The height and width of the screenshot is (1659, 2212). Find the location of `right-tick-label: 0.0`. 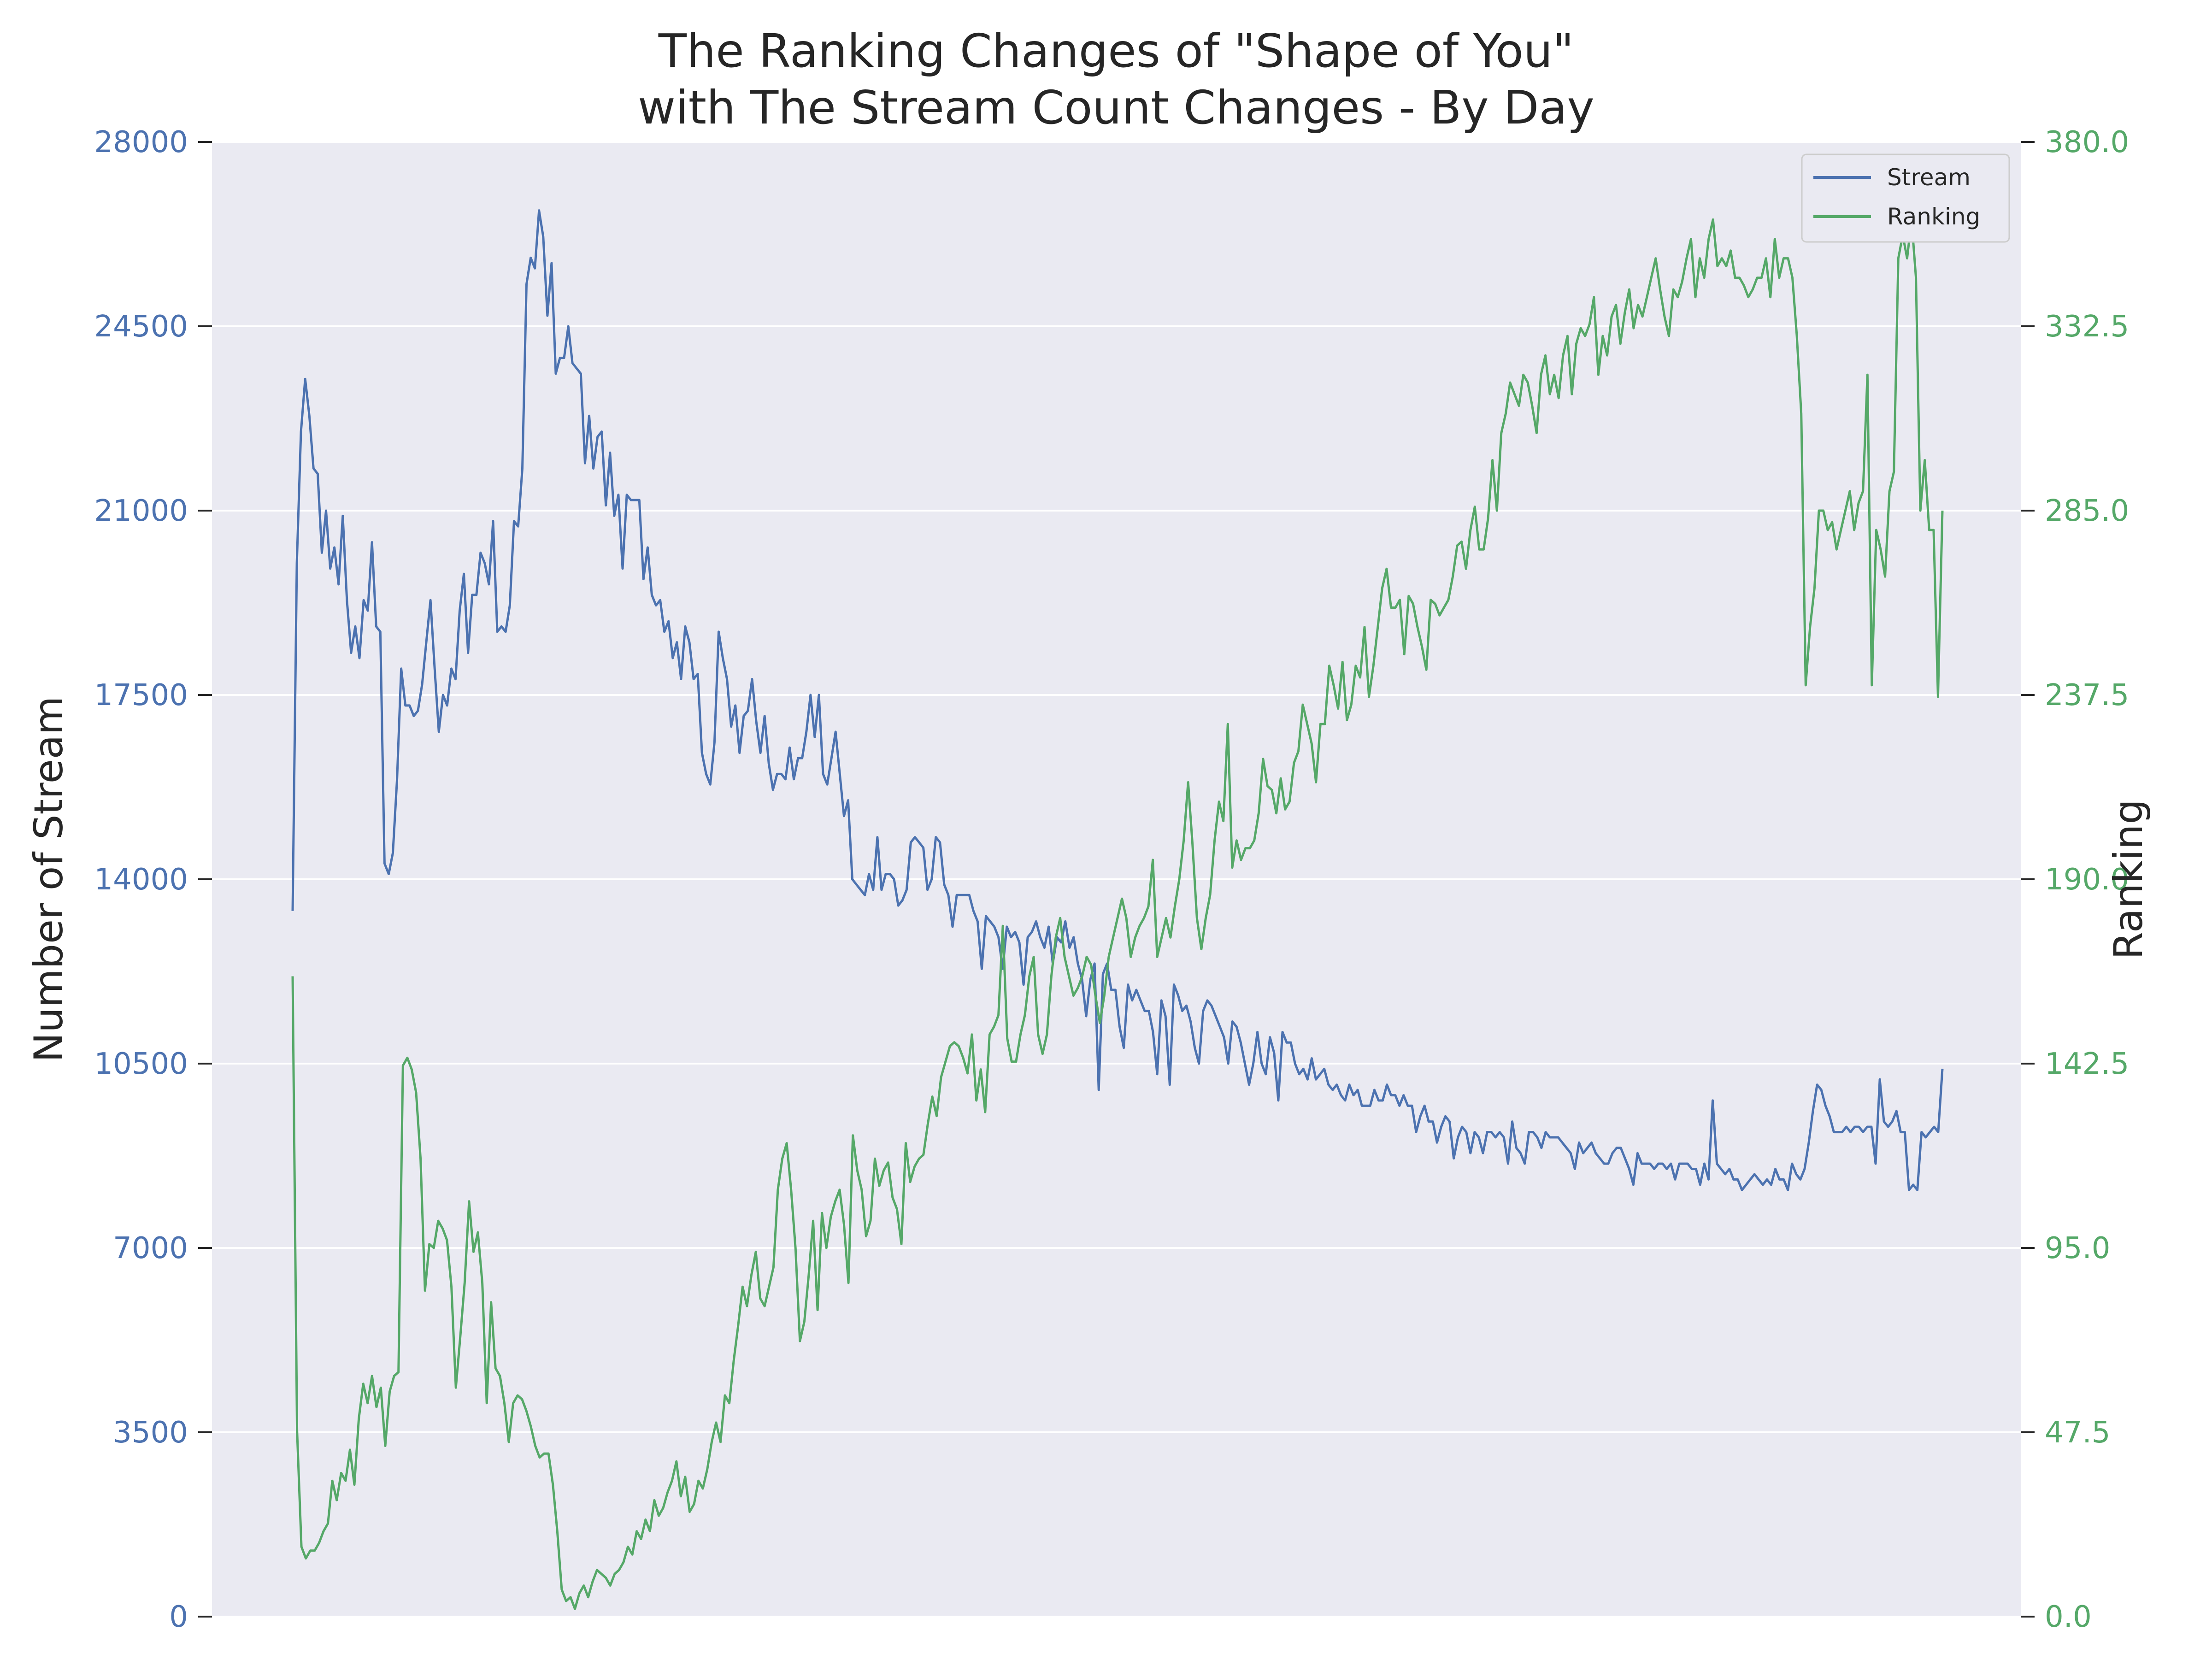

right-tick-label: 0.0 is located at coordinates (2068, 1617).